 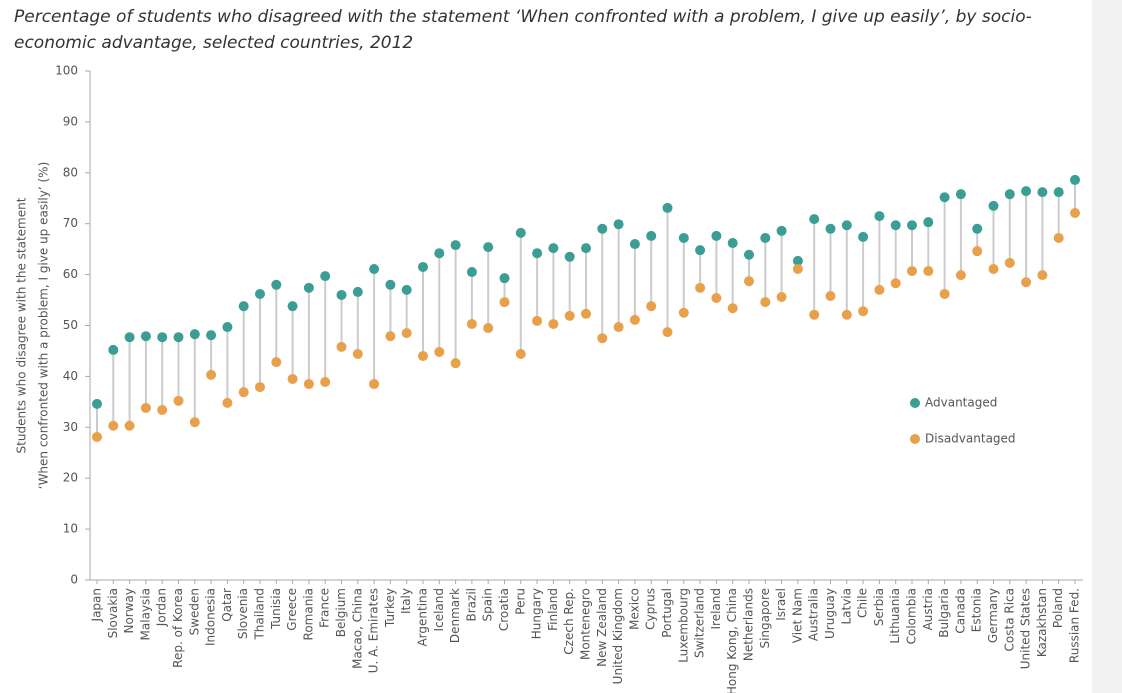 What do you see at coordinates (308, 614) in the screenshot?
I see `x-tick-label: Romania` at bounding box center [308, 614].